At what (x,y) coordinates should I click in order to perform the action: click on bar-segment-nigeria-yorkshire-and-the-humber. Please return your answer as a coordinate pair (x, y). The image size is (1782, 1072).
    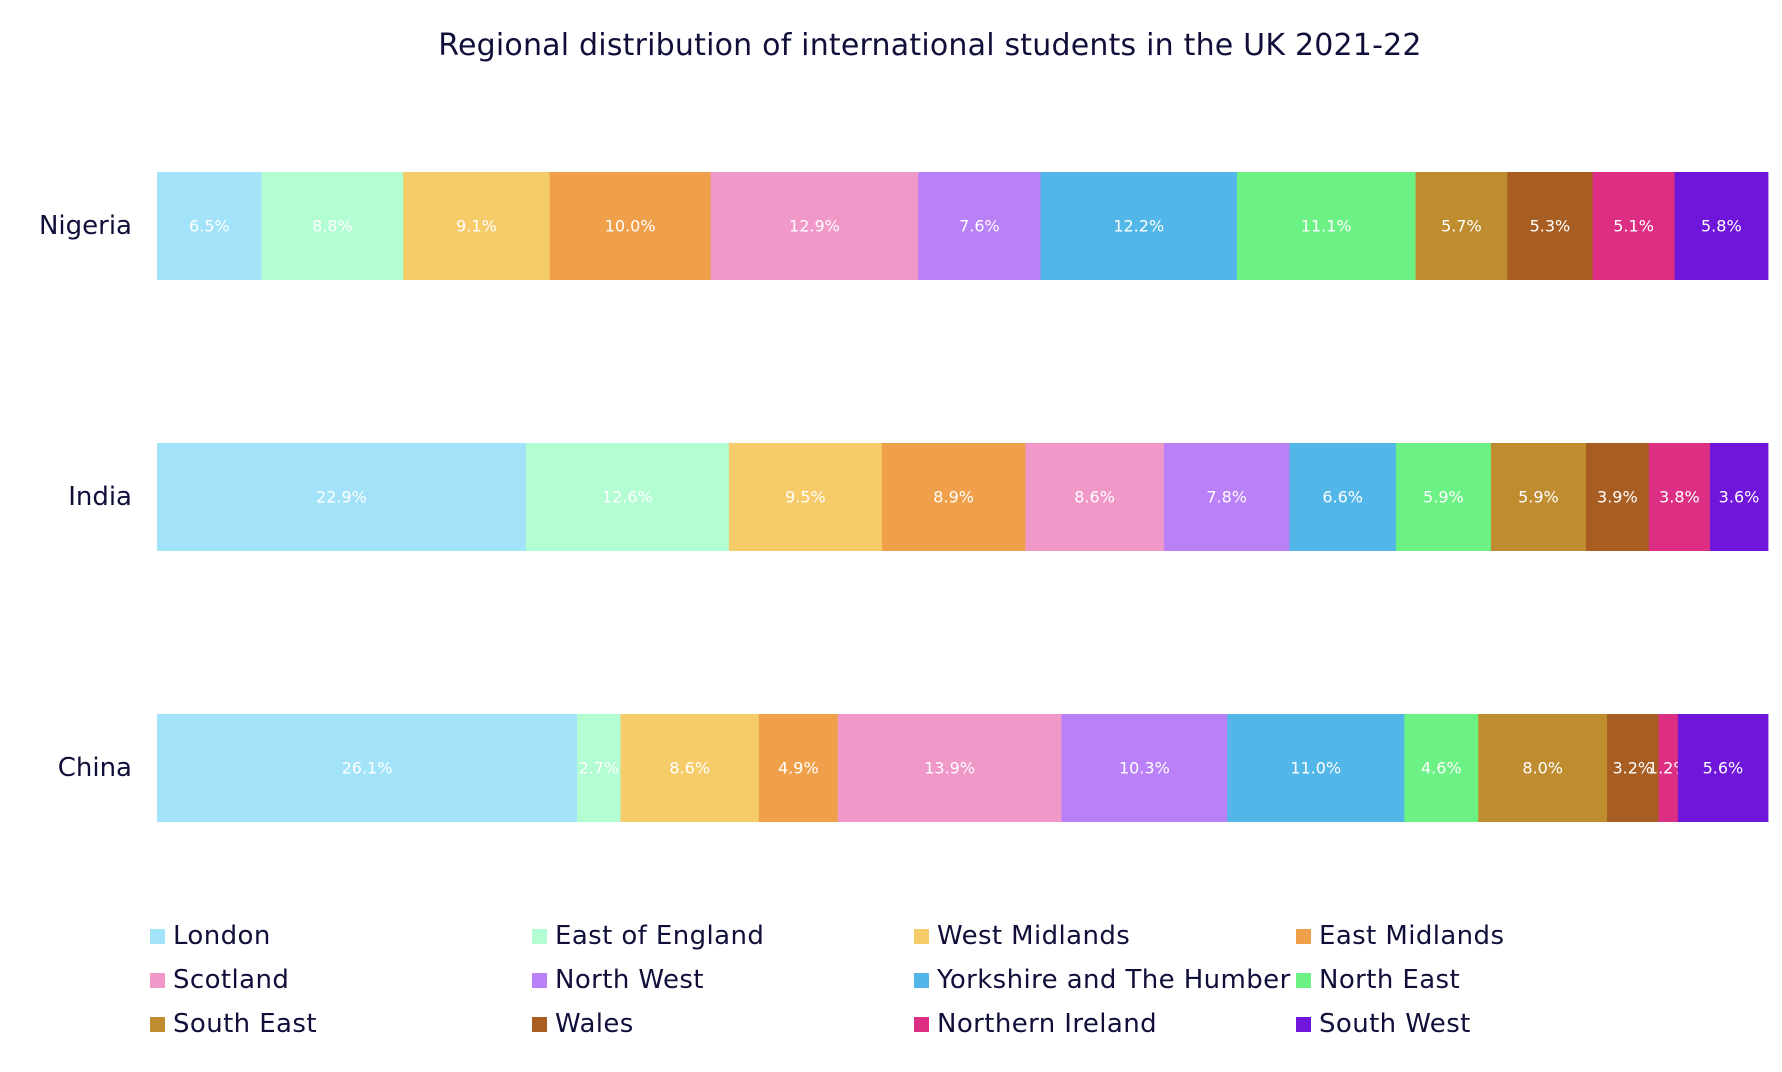
    Looking at the image, I should click on (1139, 226).